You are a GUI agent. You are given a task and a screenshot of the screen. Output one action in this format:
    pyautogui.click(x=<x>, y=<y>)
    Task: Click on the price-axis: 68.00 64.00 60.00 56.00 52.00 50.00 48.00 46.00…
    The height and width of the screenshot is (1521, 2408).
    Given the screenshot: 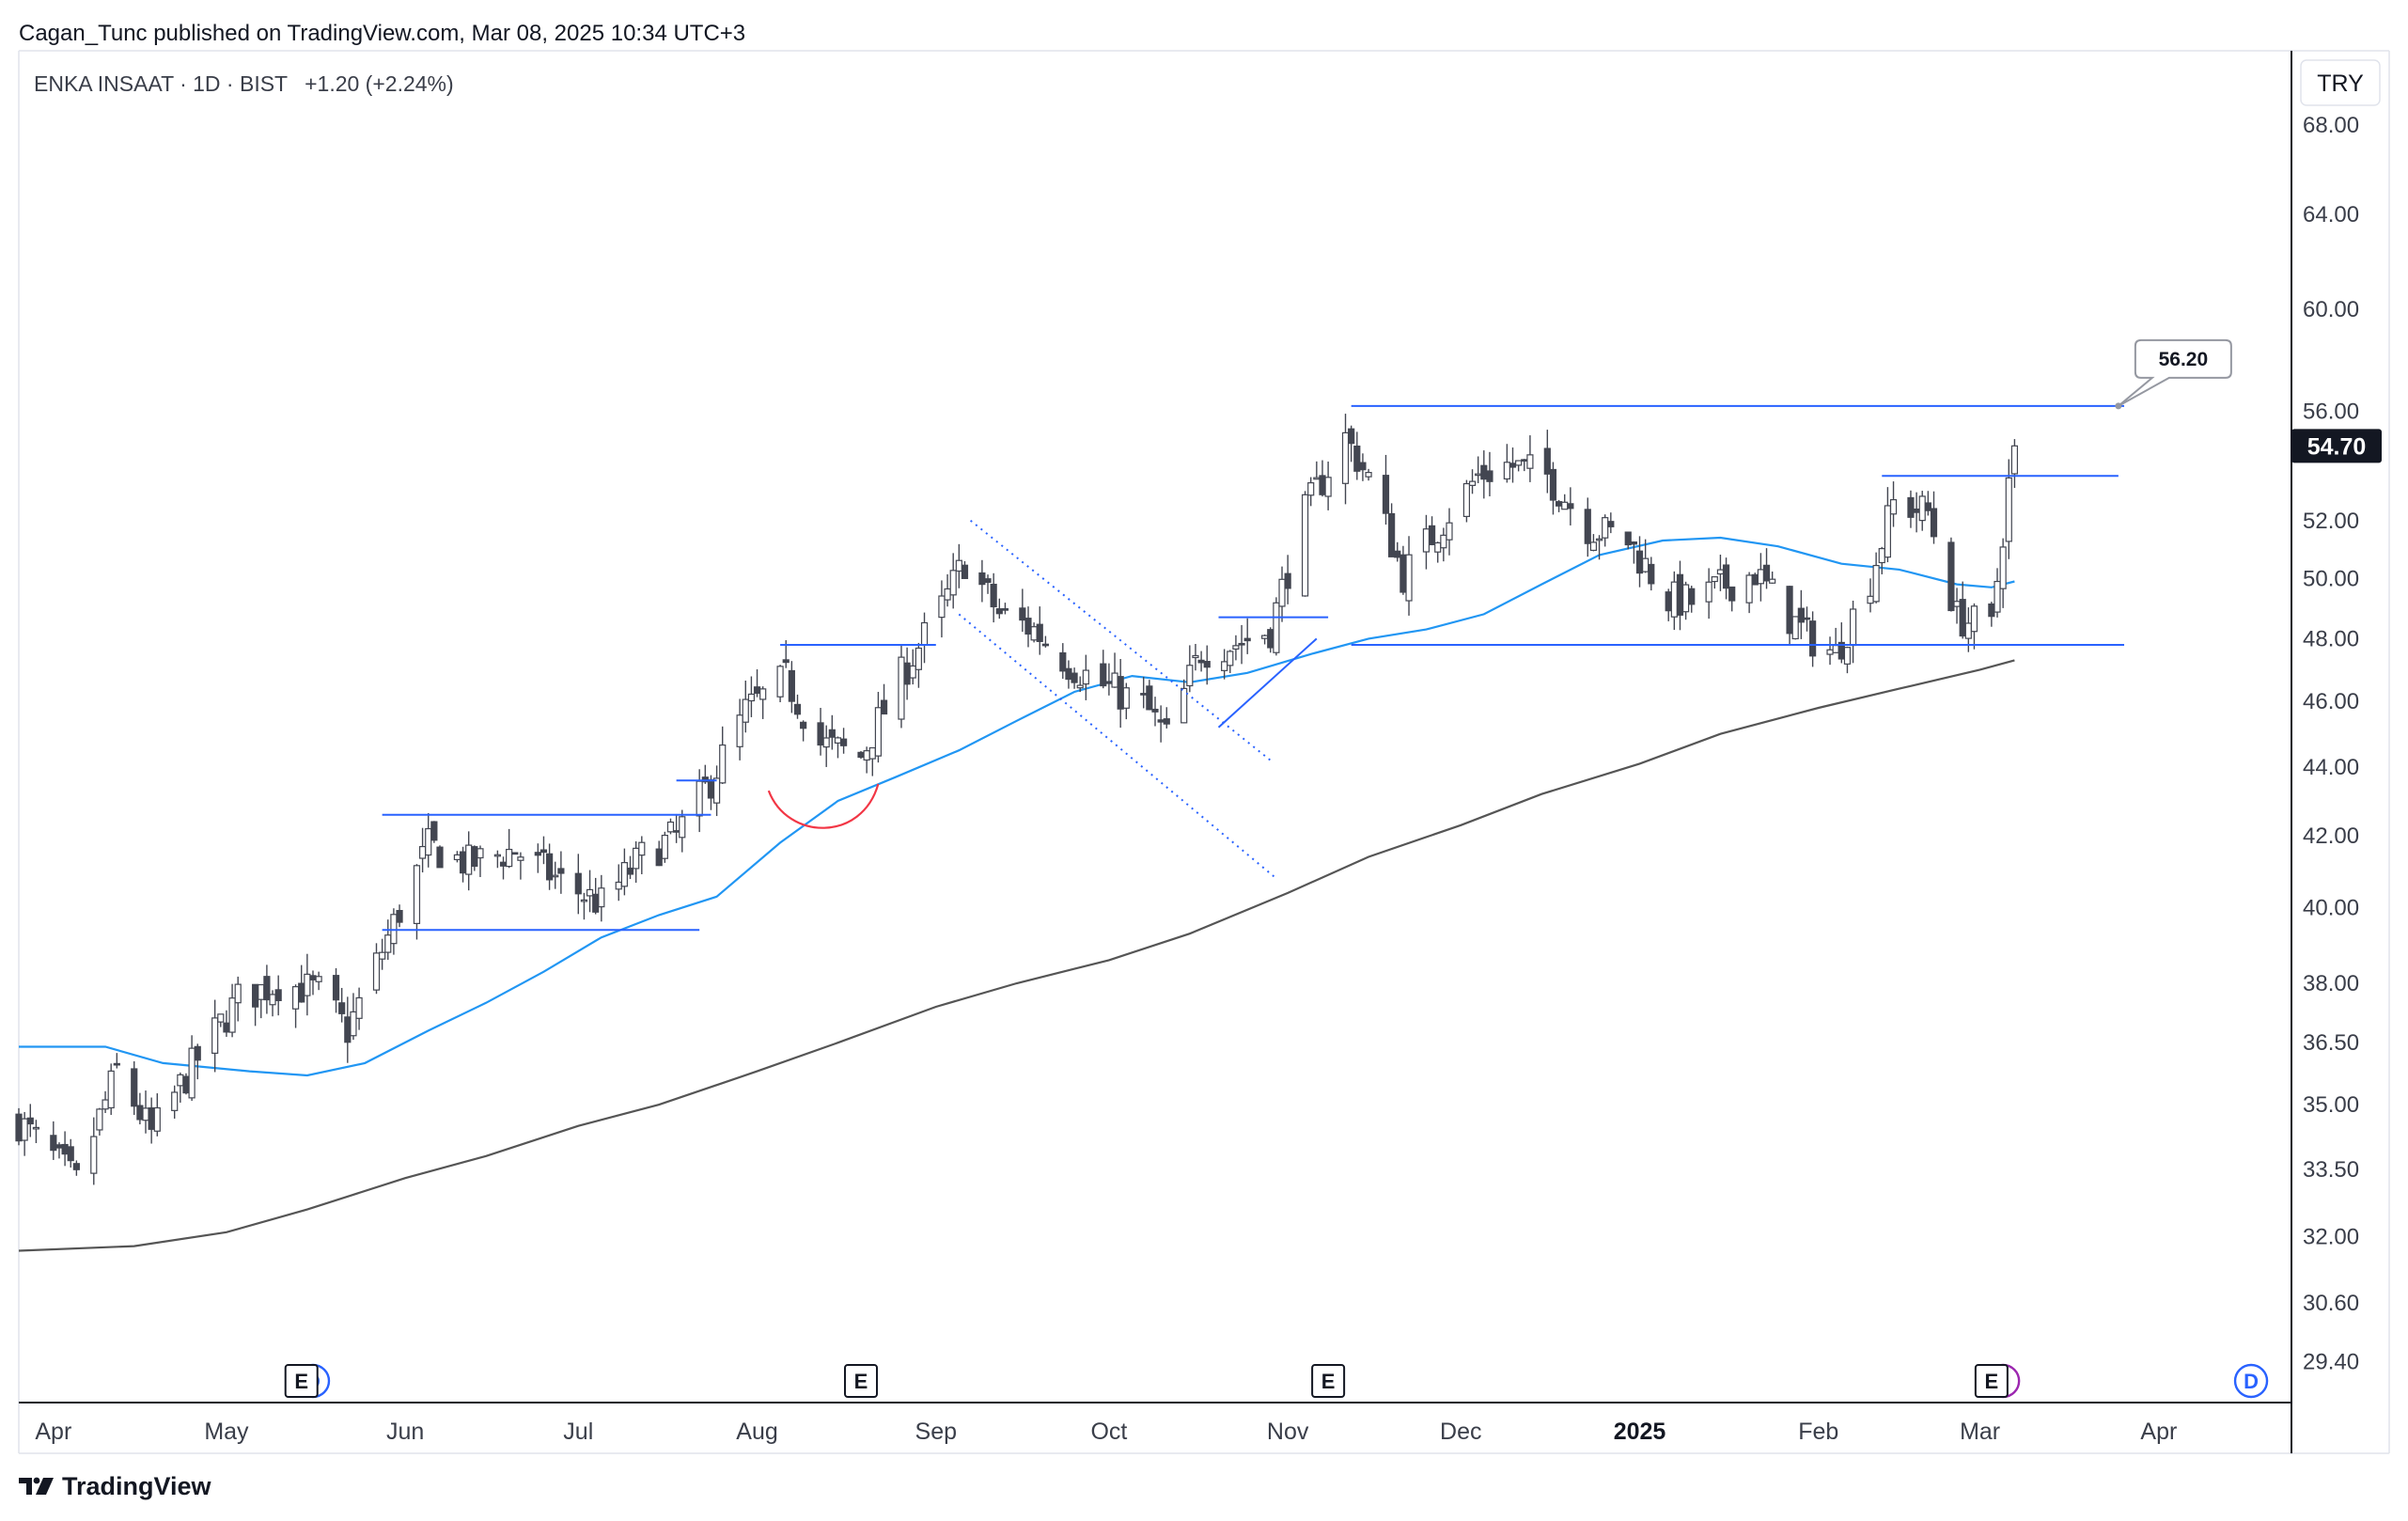 What is the action you would take?
    pyautogui.click(x=2331, y=744)
    